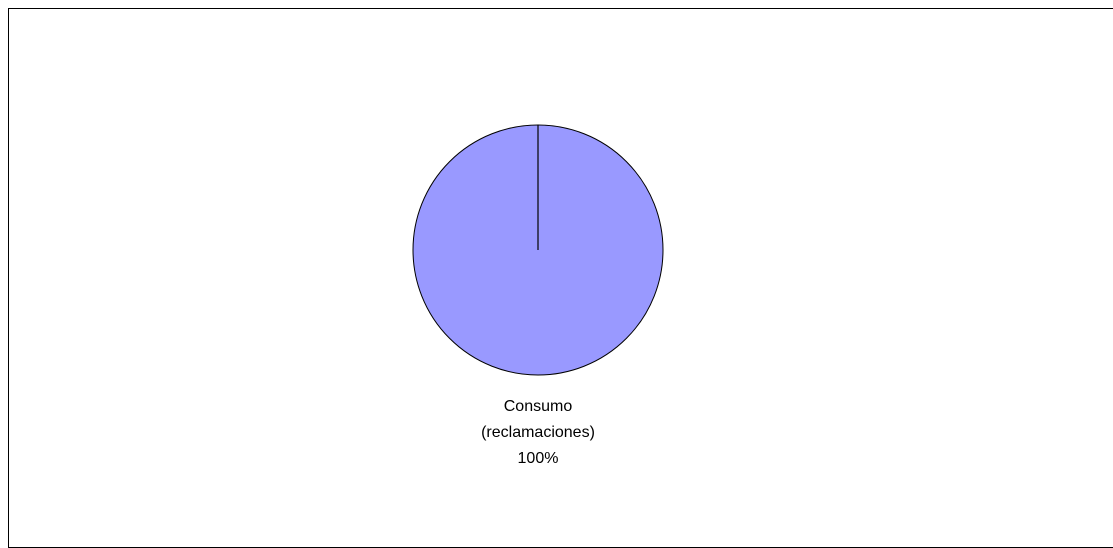  I want to click on pie-slices, so click(538, 250).